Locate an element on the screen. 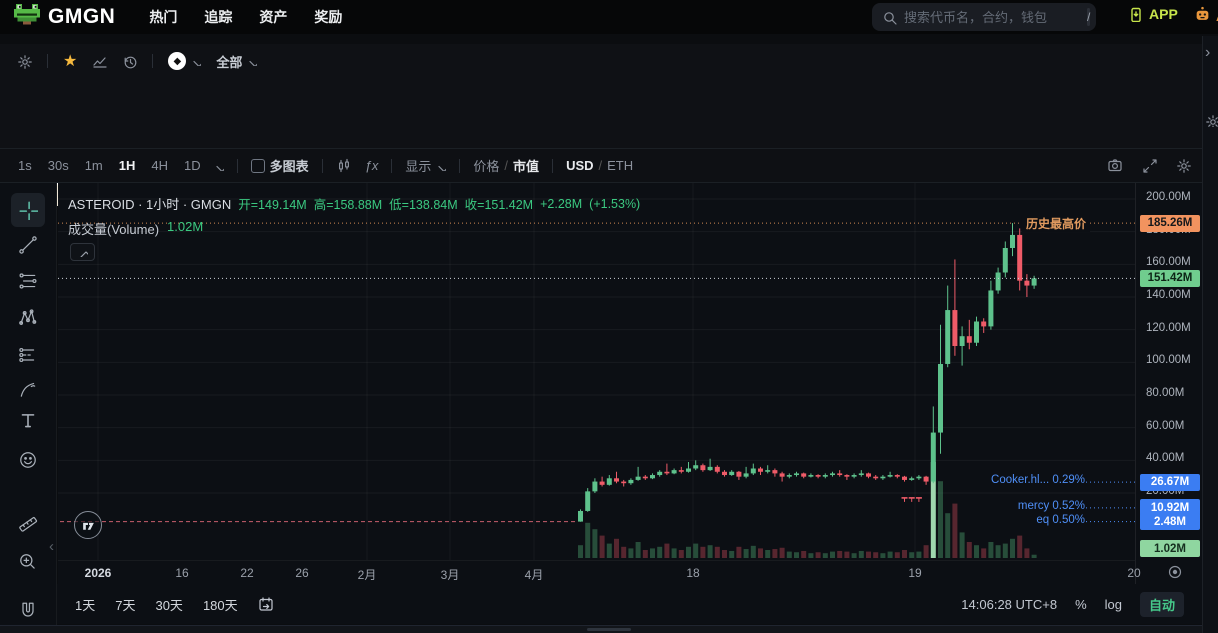 This screenshot has height=633, width=1218. log-scale-toggle: log is located at coordinates (1113, 604).